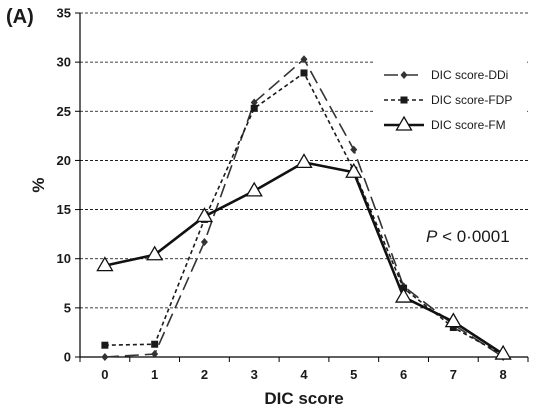 The image size is (541, 413). I want to click on y-tick-label: 35, so click(64, 13).